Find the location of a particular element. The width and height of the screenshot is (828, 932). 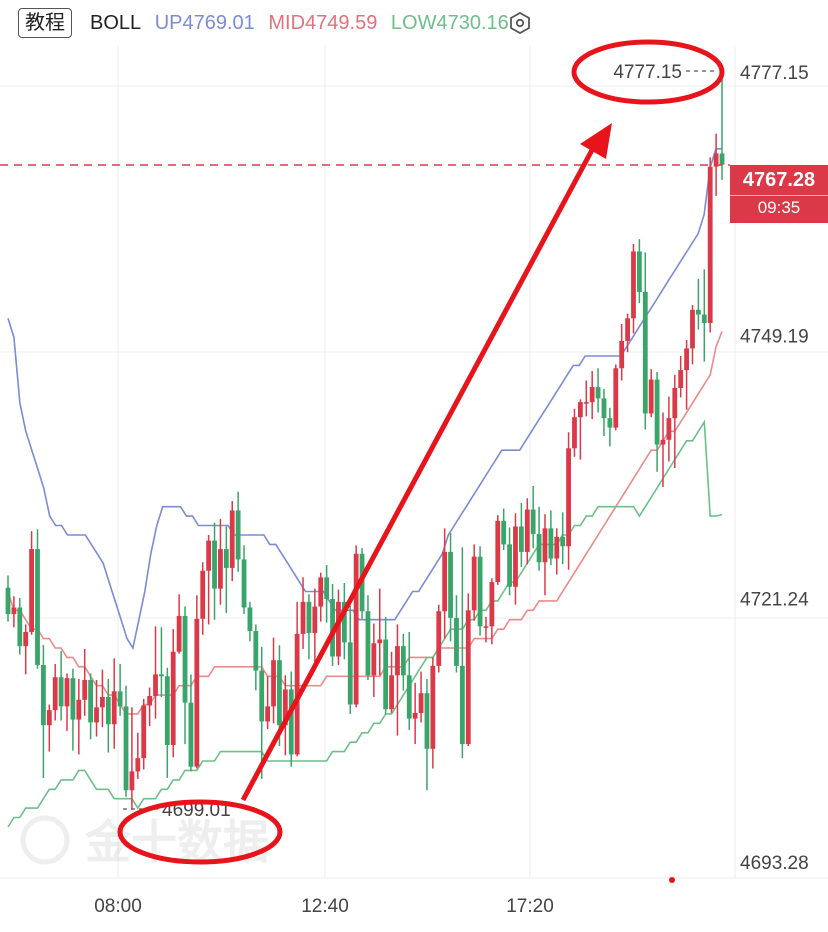

indicator-bar: 教程 BOLL UP4769.01 MID4749.59 LOW4730.16 is located at coordinates (414, 23).